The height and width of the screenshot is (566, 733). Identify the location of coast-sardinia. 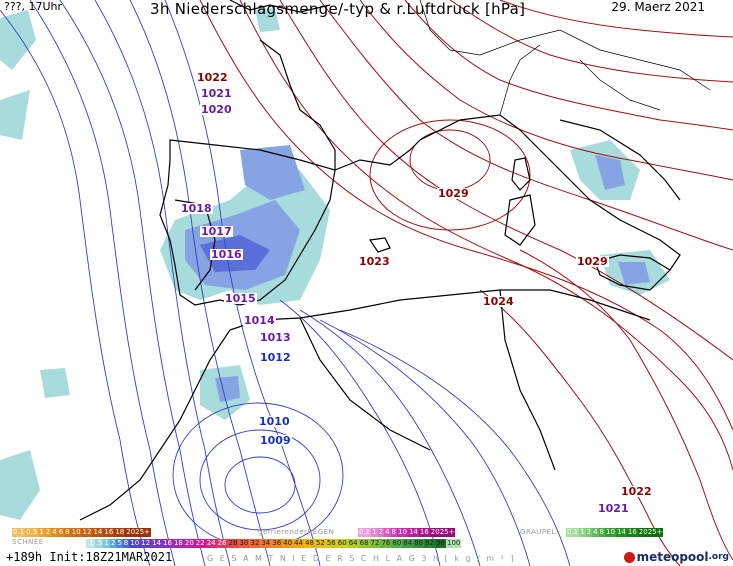
(520, 220).